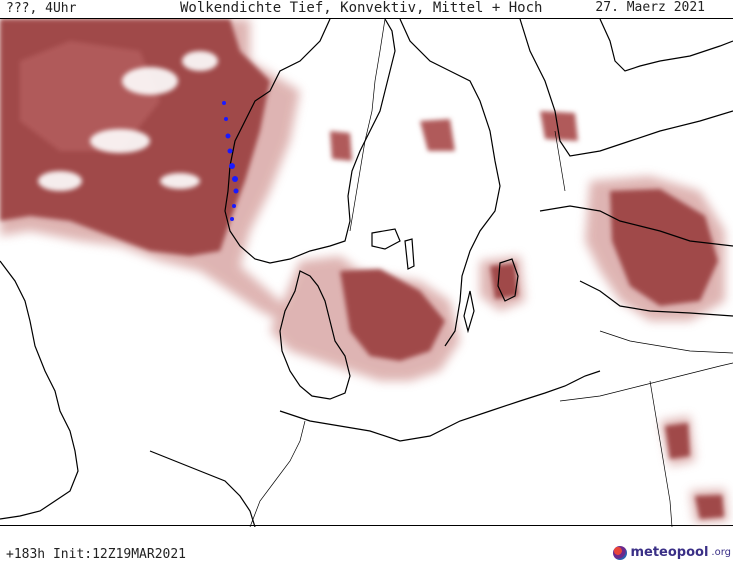  I want to click on meteopool-logo-icon, so click(620, 552).